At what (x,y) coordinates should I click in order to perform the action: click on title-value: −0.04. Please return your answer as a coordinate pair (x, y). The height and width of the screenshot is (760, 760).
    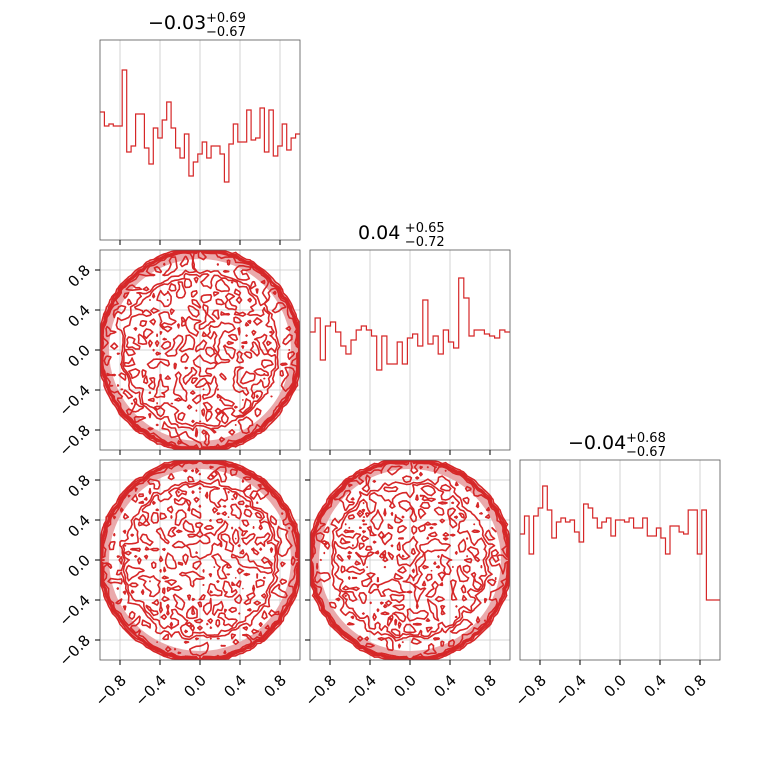
    Looking at the image, I should click on (597, 443).